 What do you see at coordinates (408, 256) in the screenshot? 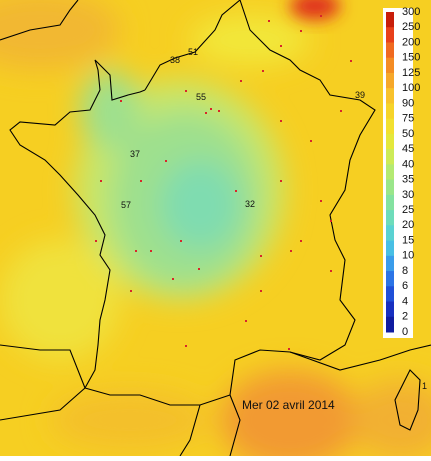
I see `legend-label: 10` at bounding box center [408, 256].